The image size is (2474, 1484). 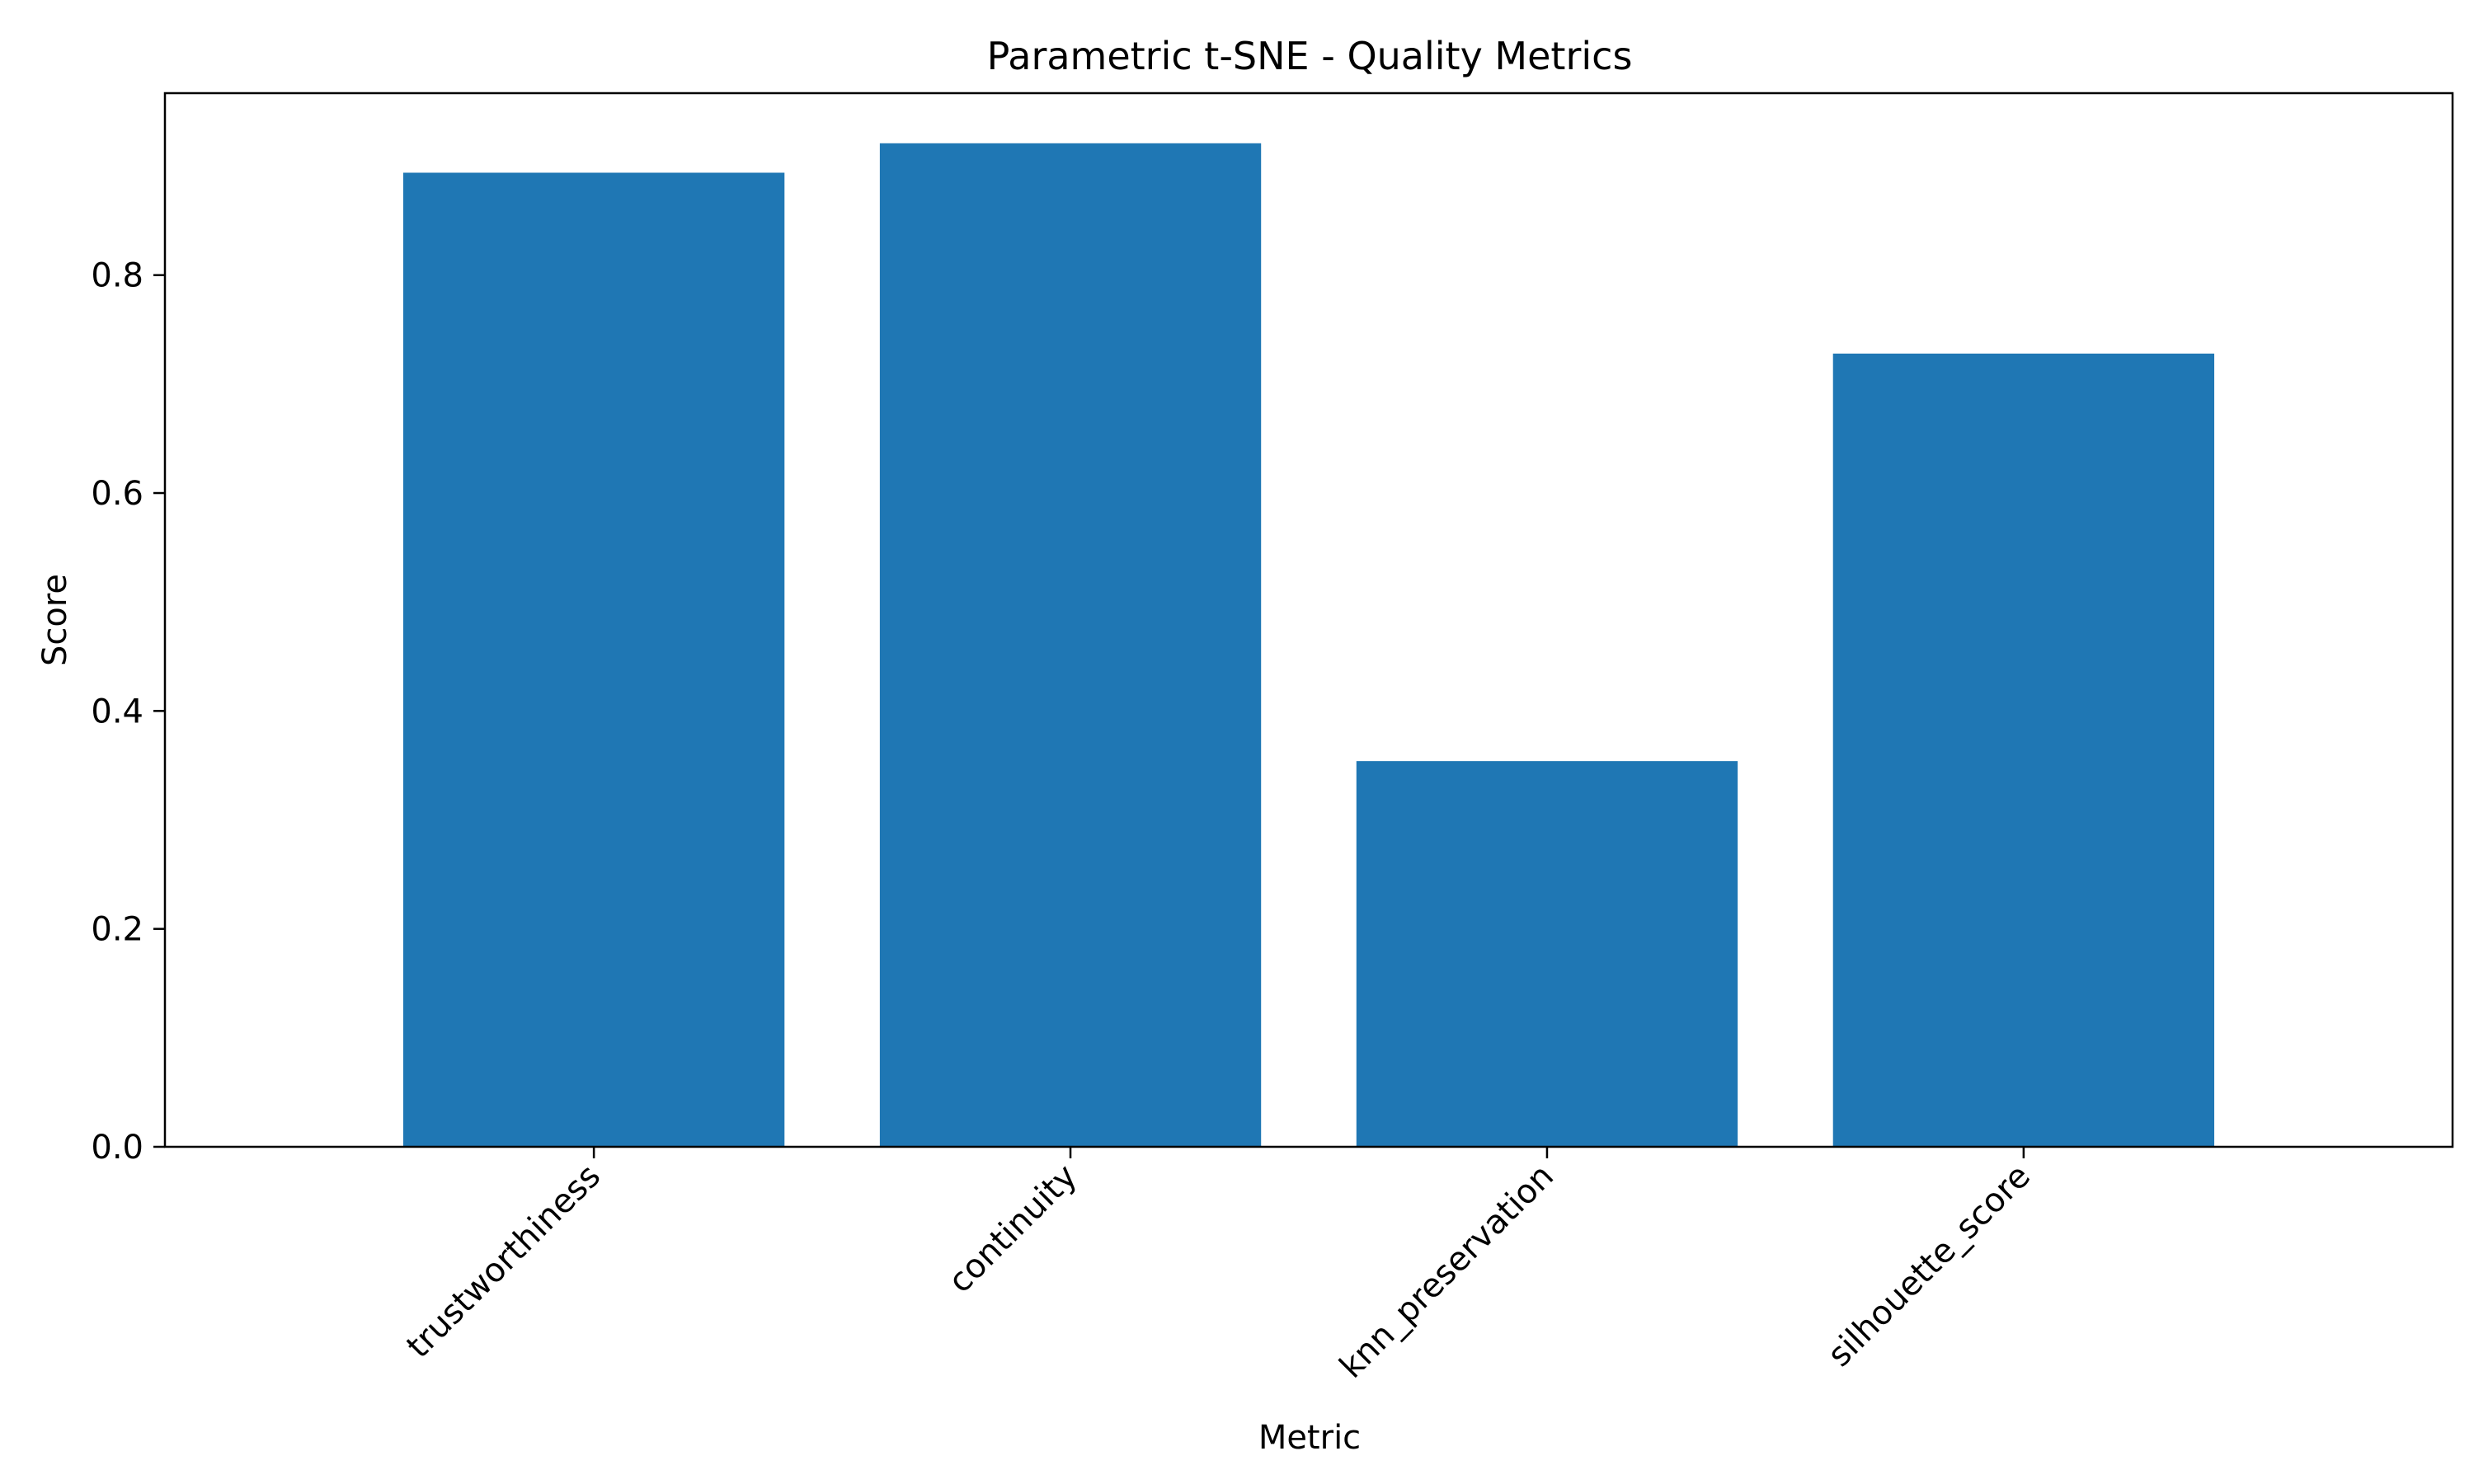 What do you see at coordinates (1547, 954) in the screenshot?
I see `bar-knn-preservation` at bounding box center [1547, 954].